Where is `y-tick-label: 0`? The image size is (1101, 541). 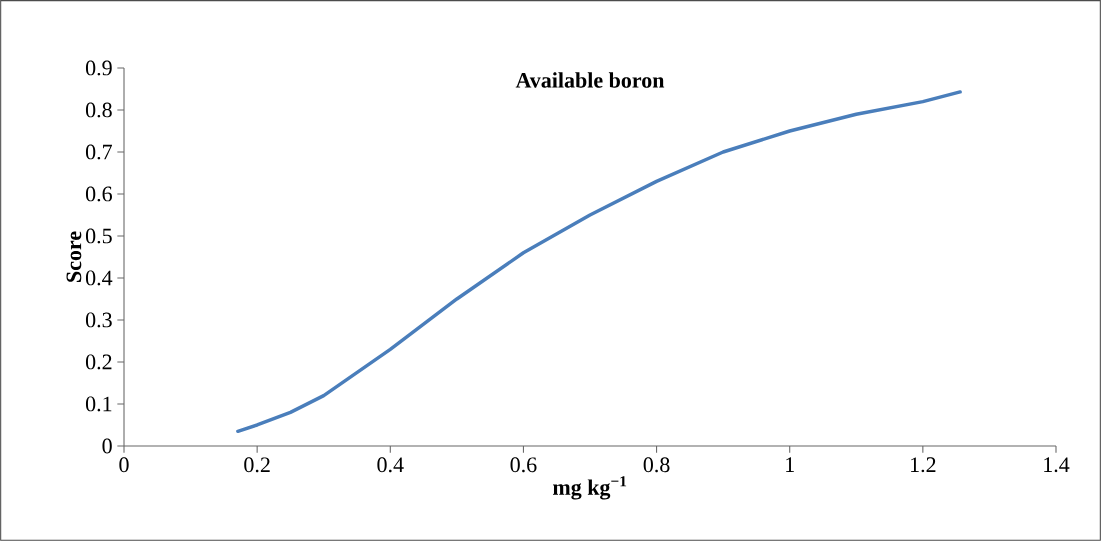
y-tick-label: 0 is located at coordinates (107, 446).